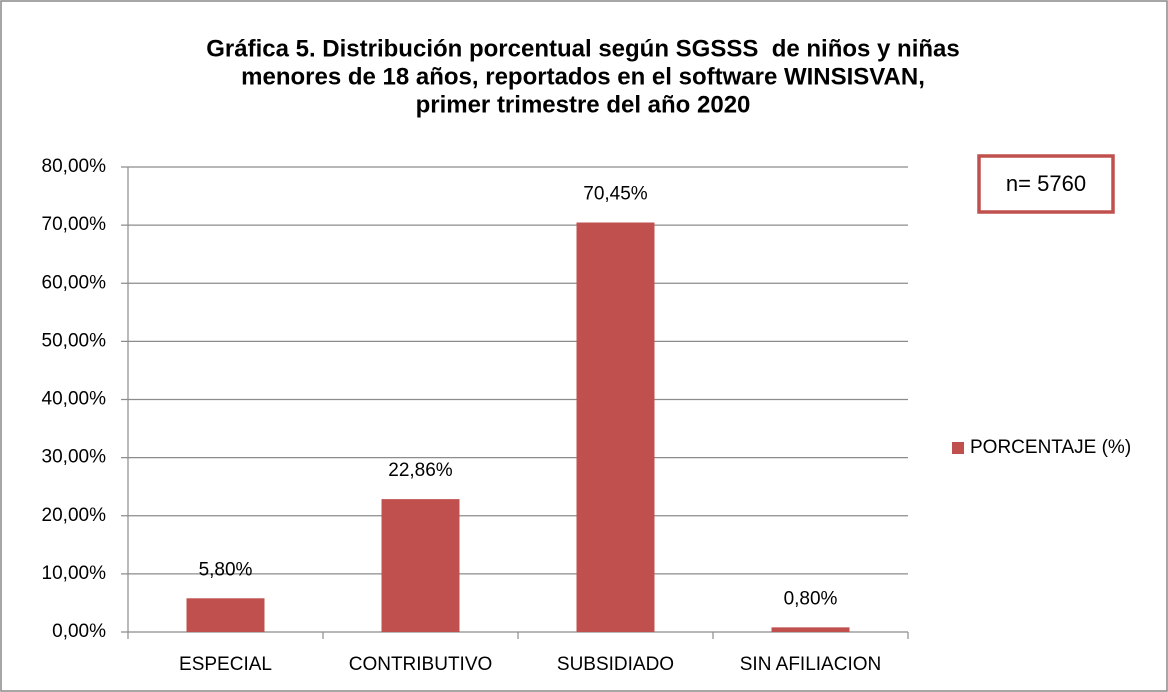  I want to click on x-tick-label: ESPECIAL, so click(225, 664).